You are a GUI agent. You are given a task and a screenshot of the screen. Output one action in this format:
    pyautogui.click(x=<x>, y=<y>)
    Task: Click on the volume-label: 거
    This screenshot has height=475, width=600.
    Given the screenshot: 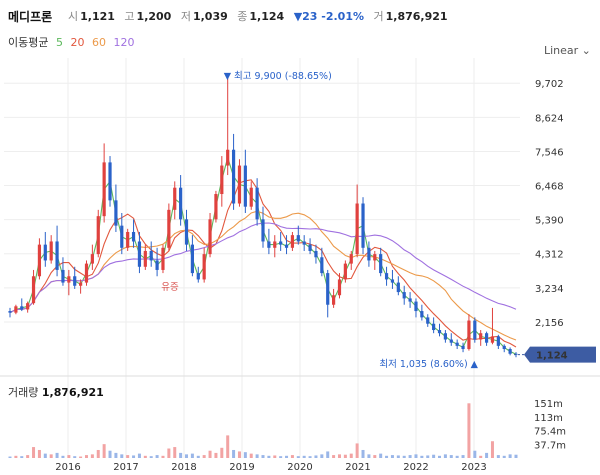 What is the action you would take?
    pyautogui.click(x=378, y=16)
    